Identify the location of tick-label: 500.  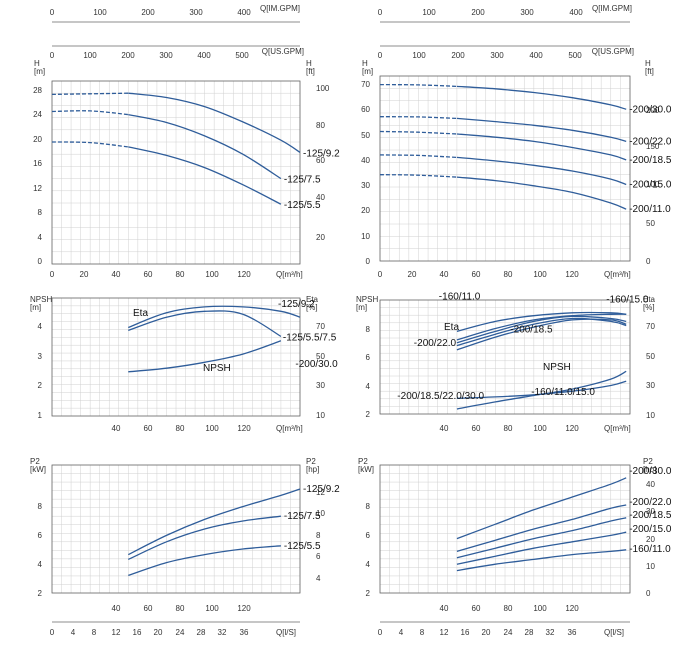
(575, 55).